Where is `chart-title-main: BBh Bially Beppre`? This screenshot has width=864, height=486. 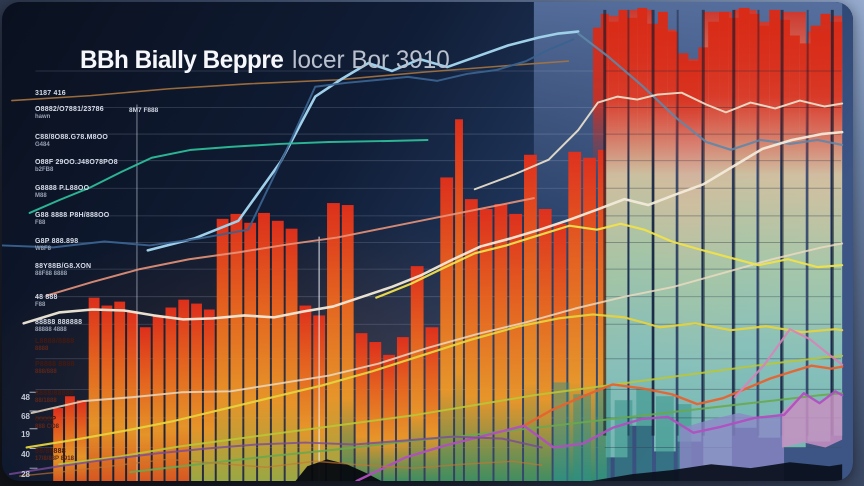
chart-title-main: BBh Bially Beppre is located at coordinates (182, 60).